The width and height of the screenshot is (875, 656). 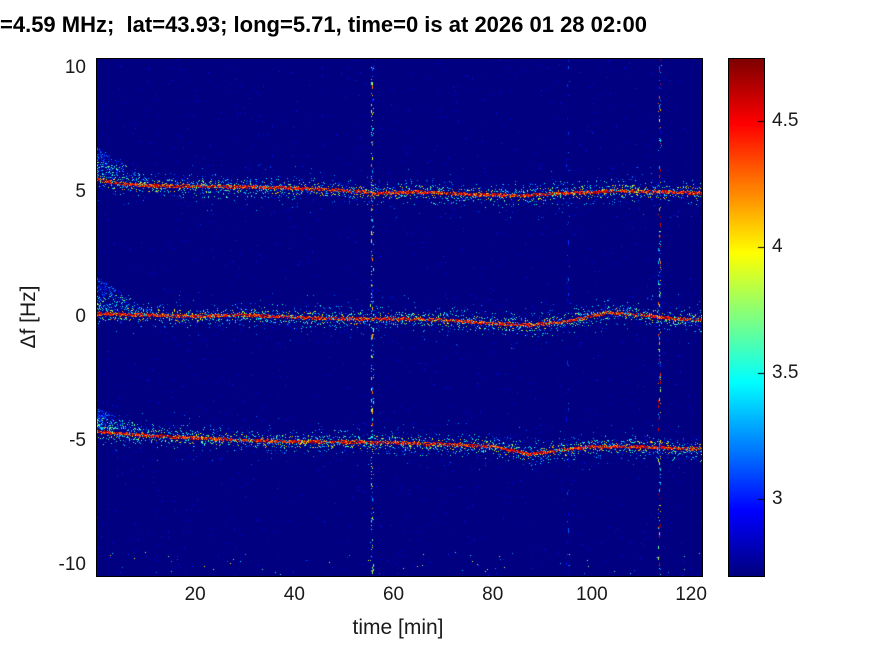 What do you see at coordinates (294, 594) in the screenshot?
I see `x-tick-label: 40` at bounding box center [294, 594].